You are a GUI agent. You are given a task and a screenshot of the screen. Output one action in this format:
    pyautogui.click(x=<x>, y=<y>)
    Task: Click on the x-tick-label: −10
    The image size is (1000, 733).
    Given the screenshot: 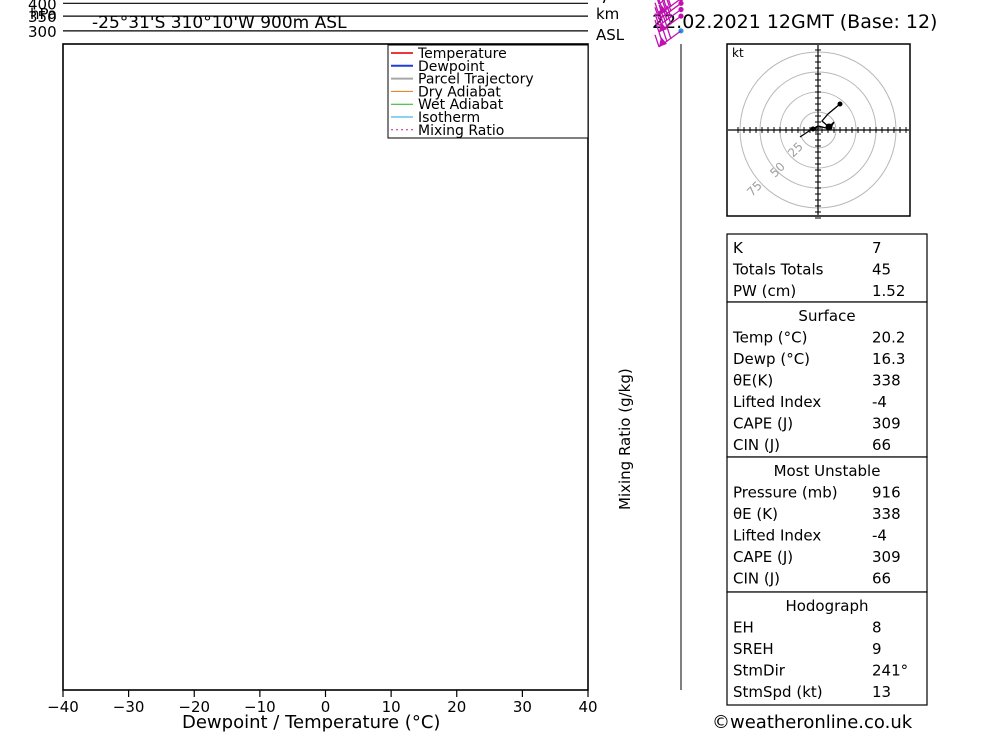 What is the action you would take?
    pyautogui.click(x=260, y=707)
    